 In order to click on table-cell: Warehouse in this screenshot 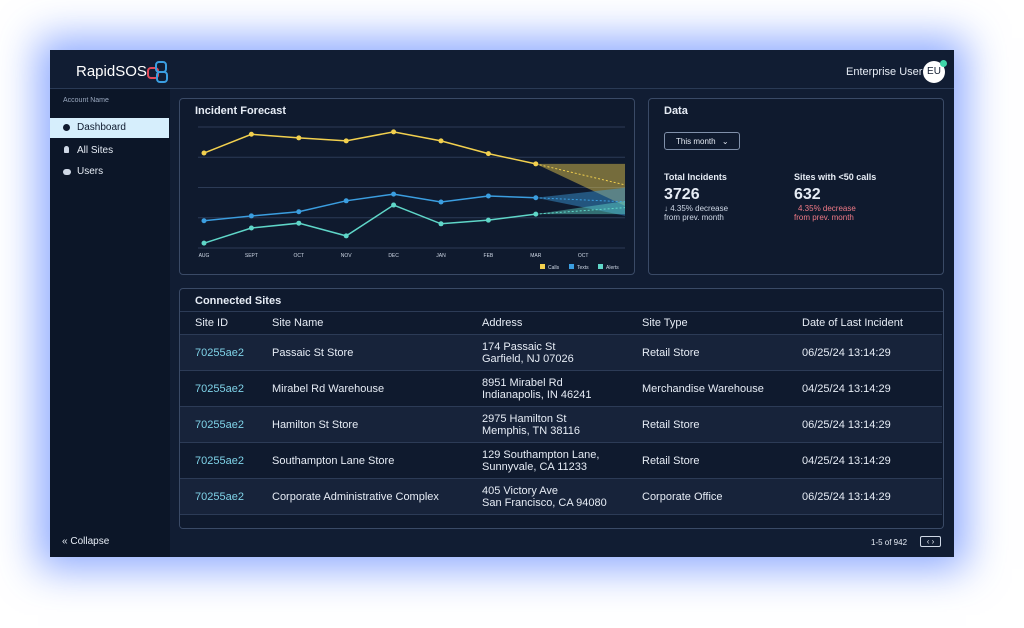, I will do `click(670, 521)`.